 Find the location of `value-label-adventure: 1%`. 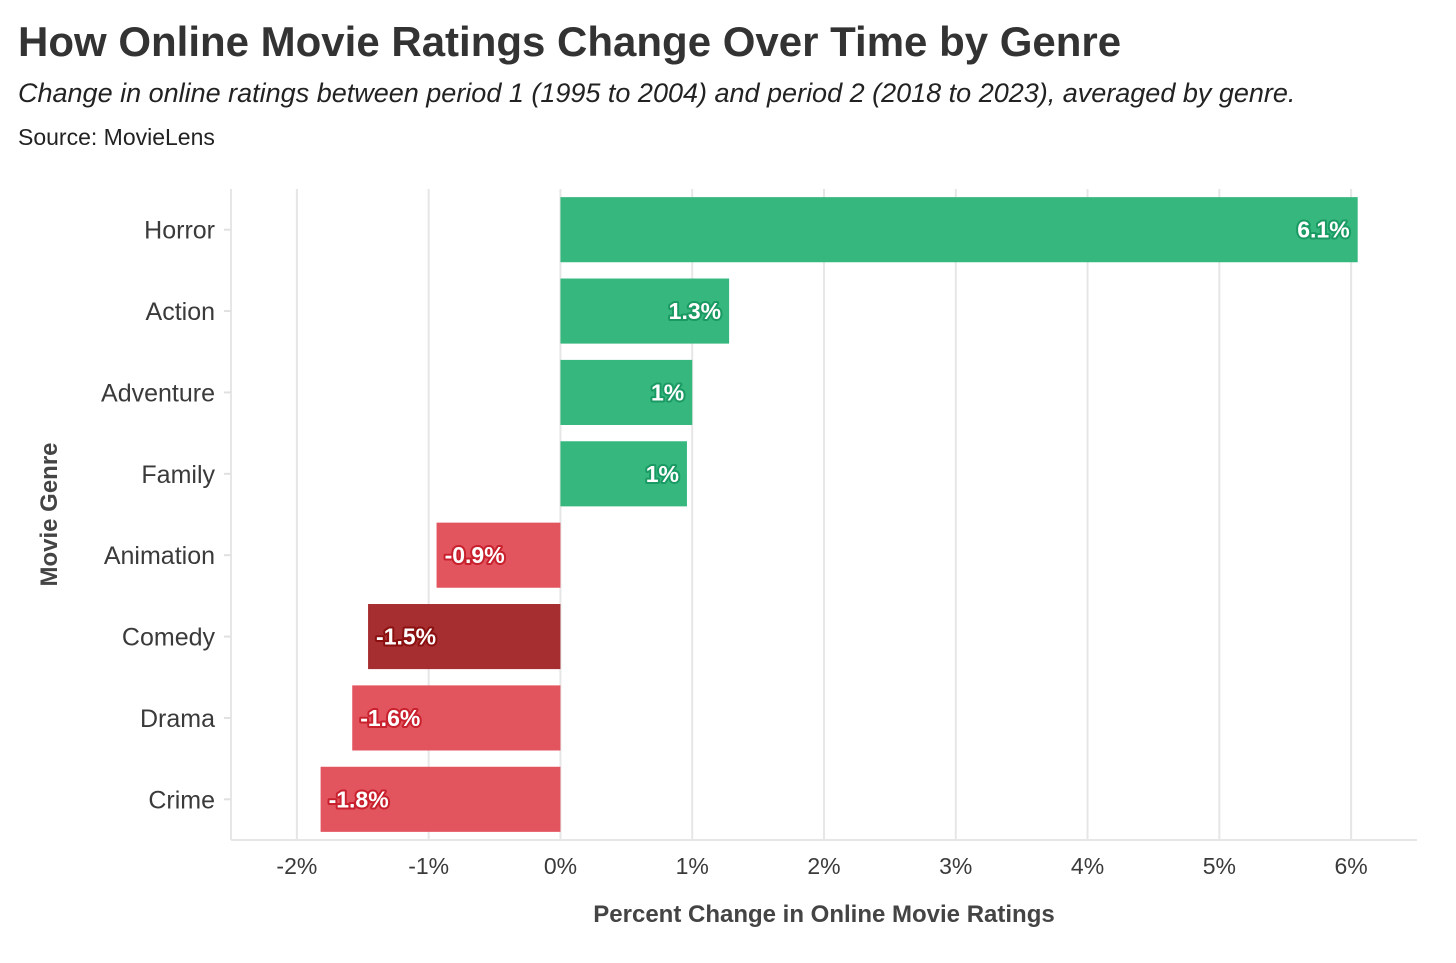

value-label-adventure: 1% is located at coordinates (667, 392).